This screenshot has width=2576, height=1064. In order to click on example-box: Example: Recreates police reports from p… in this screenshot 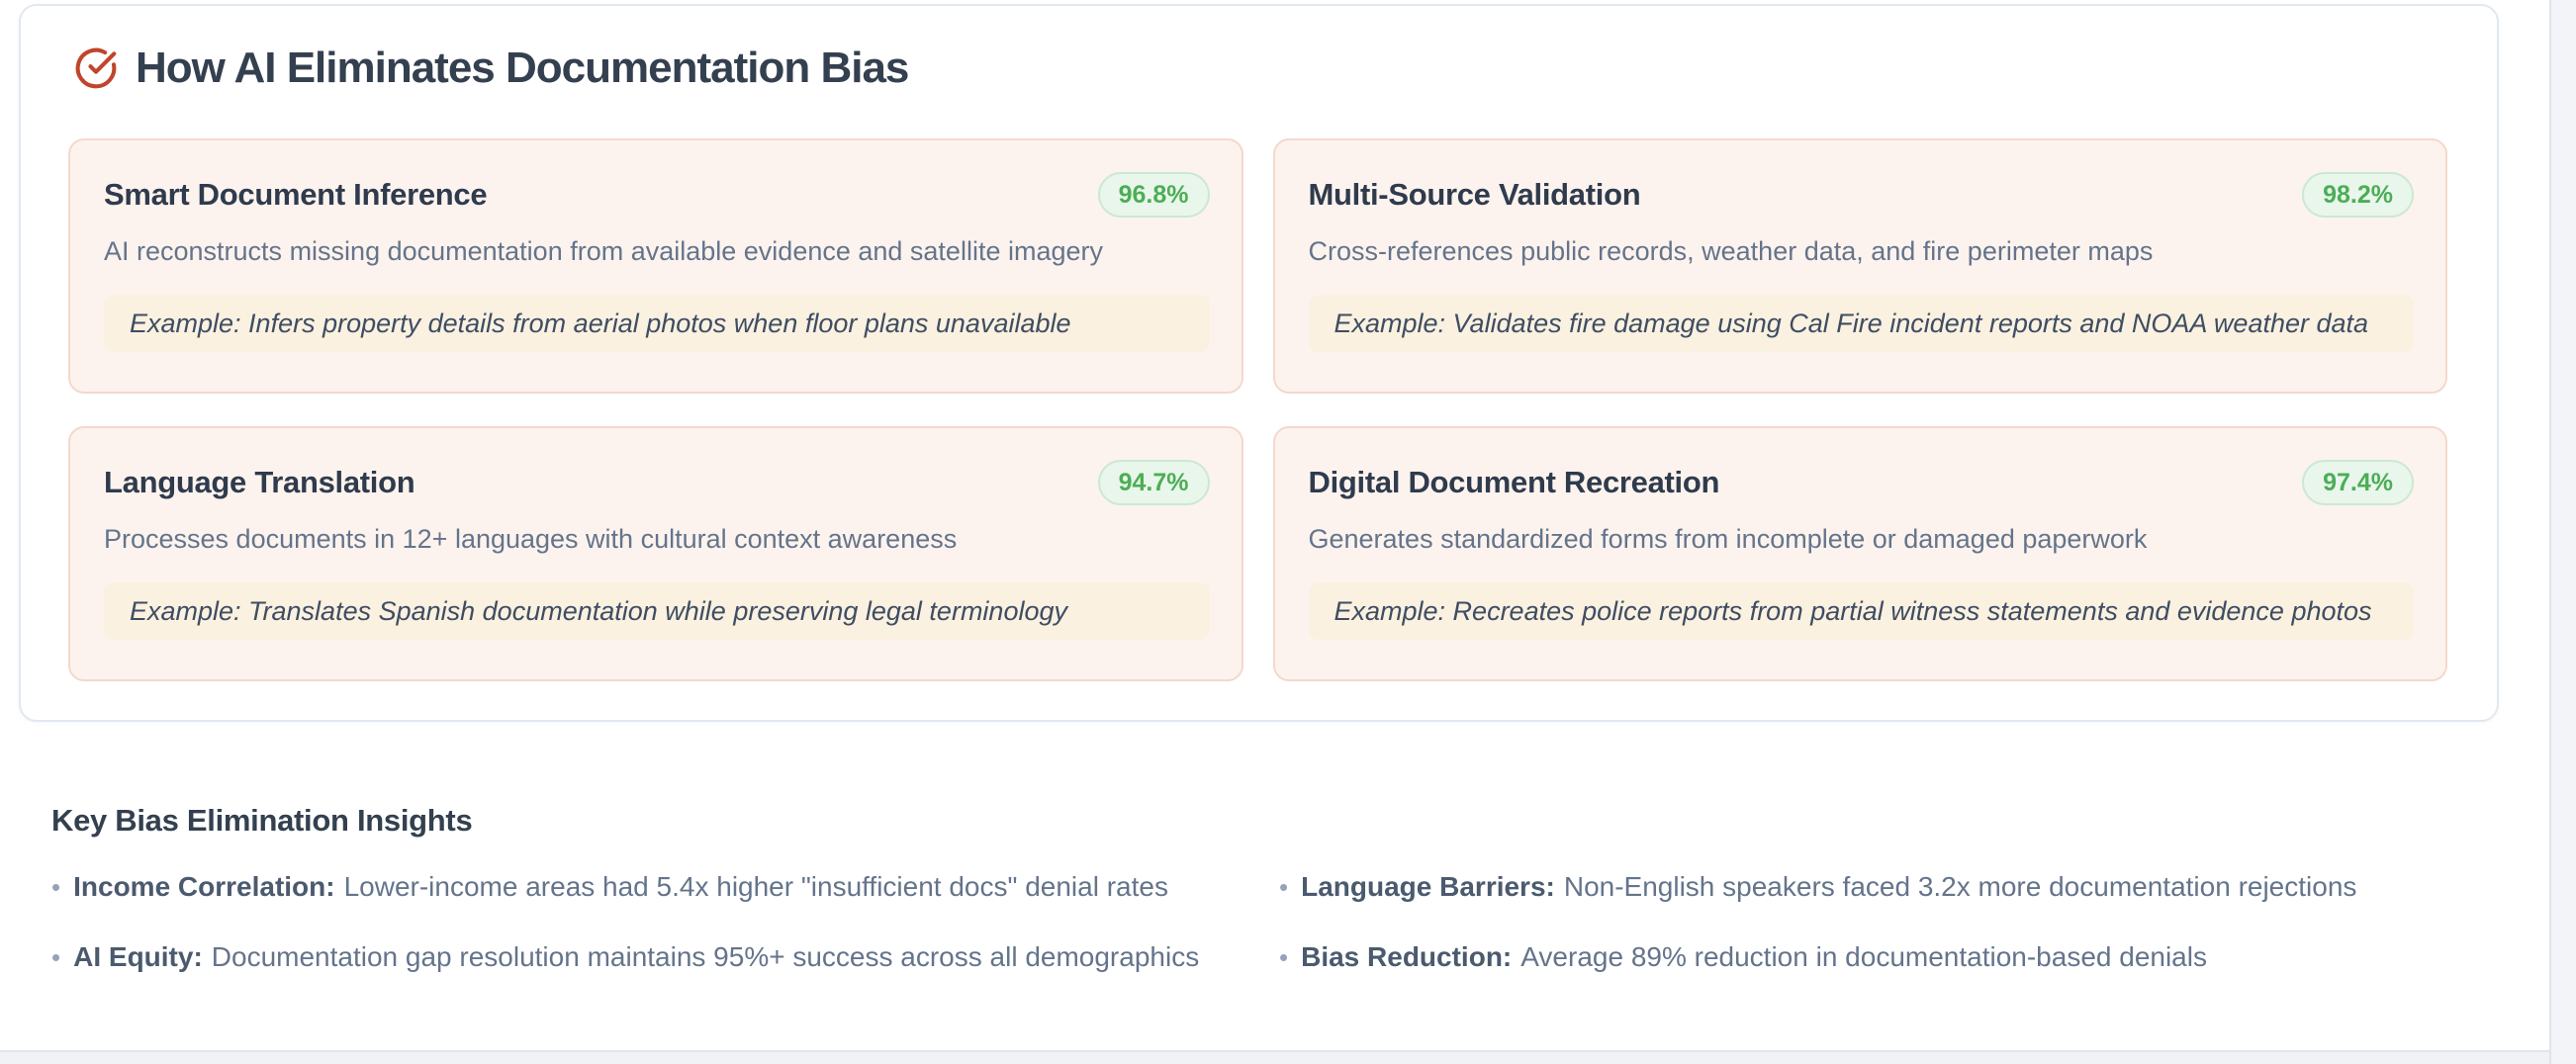, I will do `click(1861, 611)`.